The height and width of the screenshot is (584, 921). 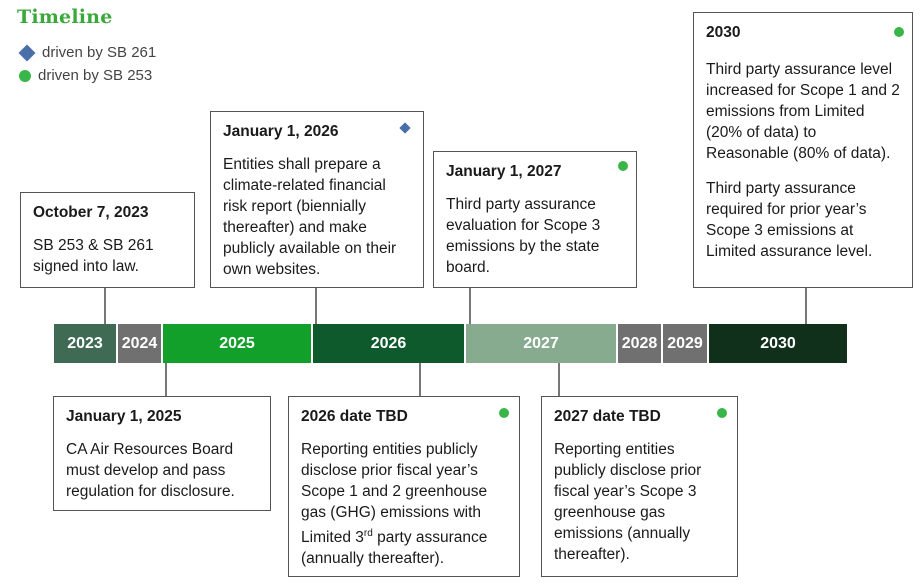 I want to click on year-2030: 2030, so click(x=778, y=343).